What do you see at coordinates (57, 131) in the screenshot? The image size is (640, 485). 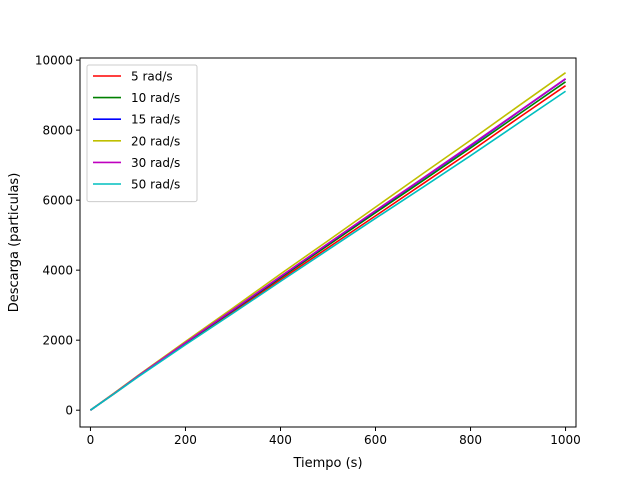 I see `y-tick-label-4: 8000` at bounding box center [57, 131].